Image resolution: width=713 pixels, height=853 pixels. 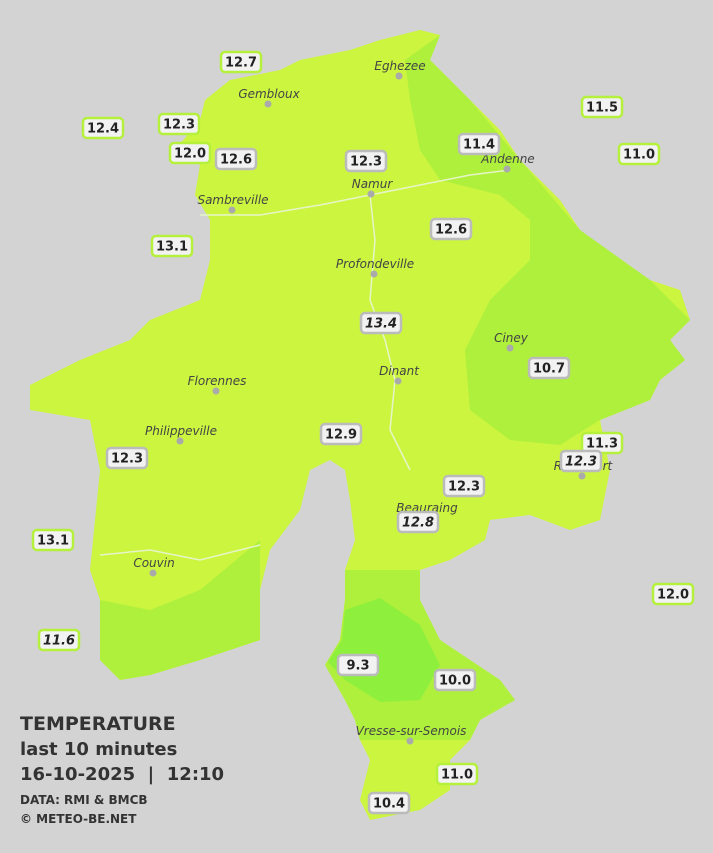 I want to click on station-value: 12.4, so click(x=103, y=129).